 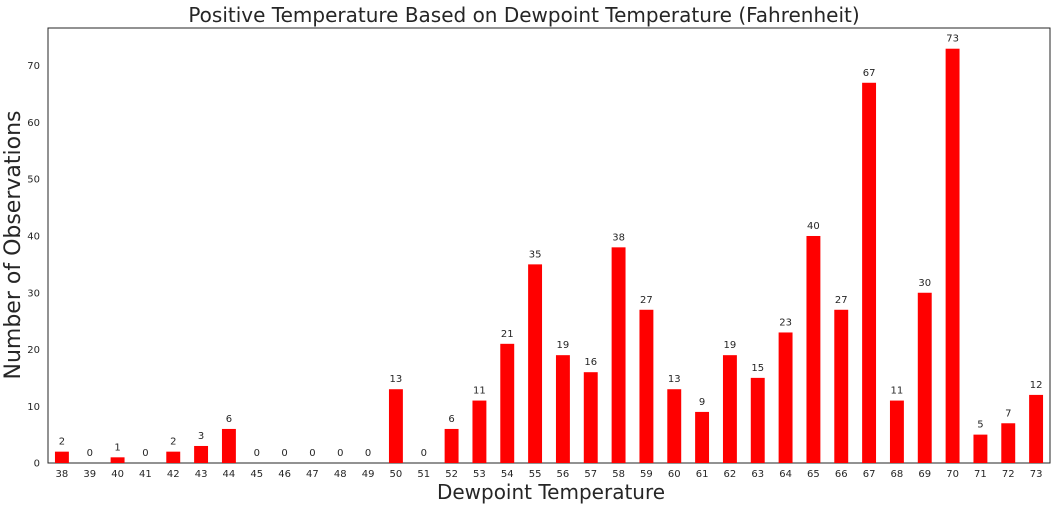 What do you see at coordinates (340, 453) in the screenshot?
I see `data-label-48: 0` at bounding box center [340, 453].